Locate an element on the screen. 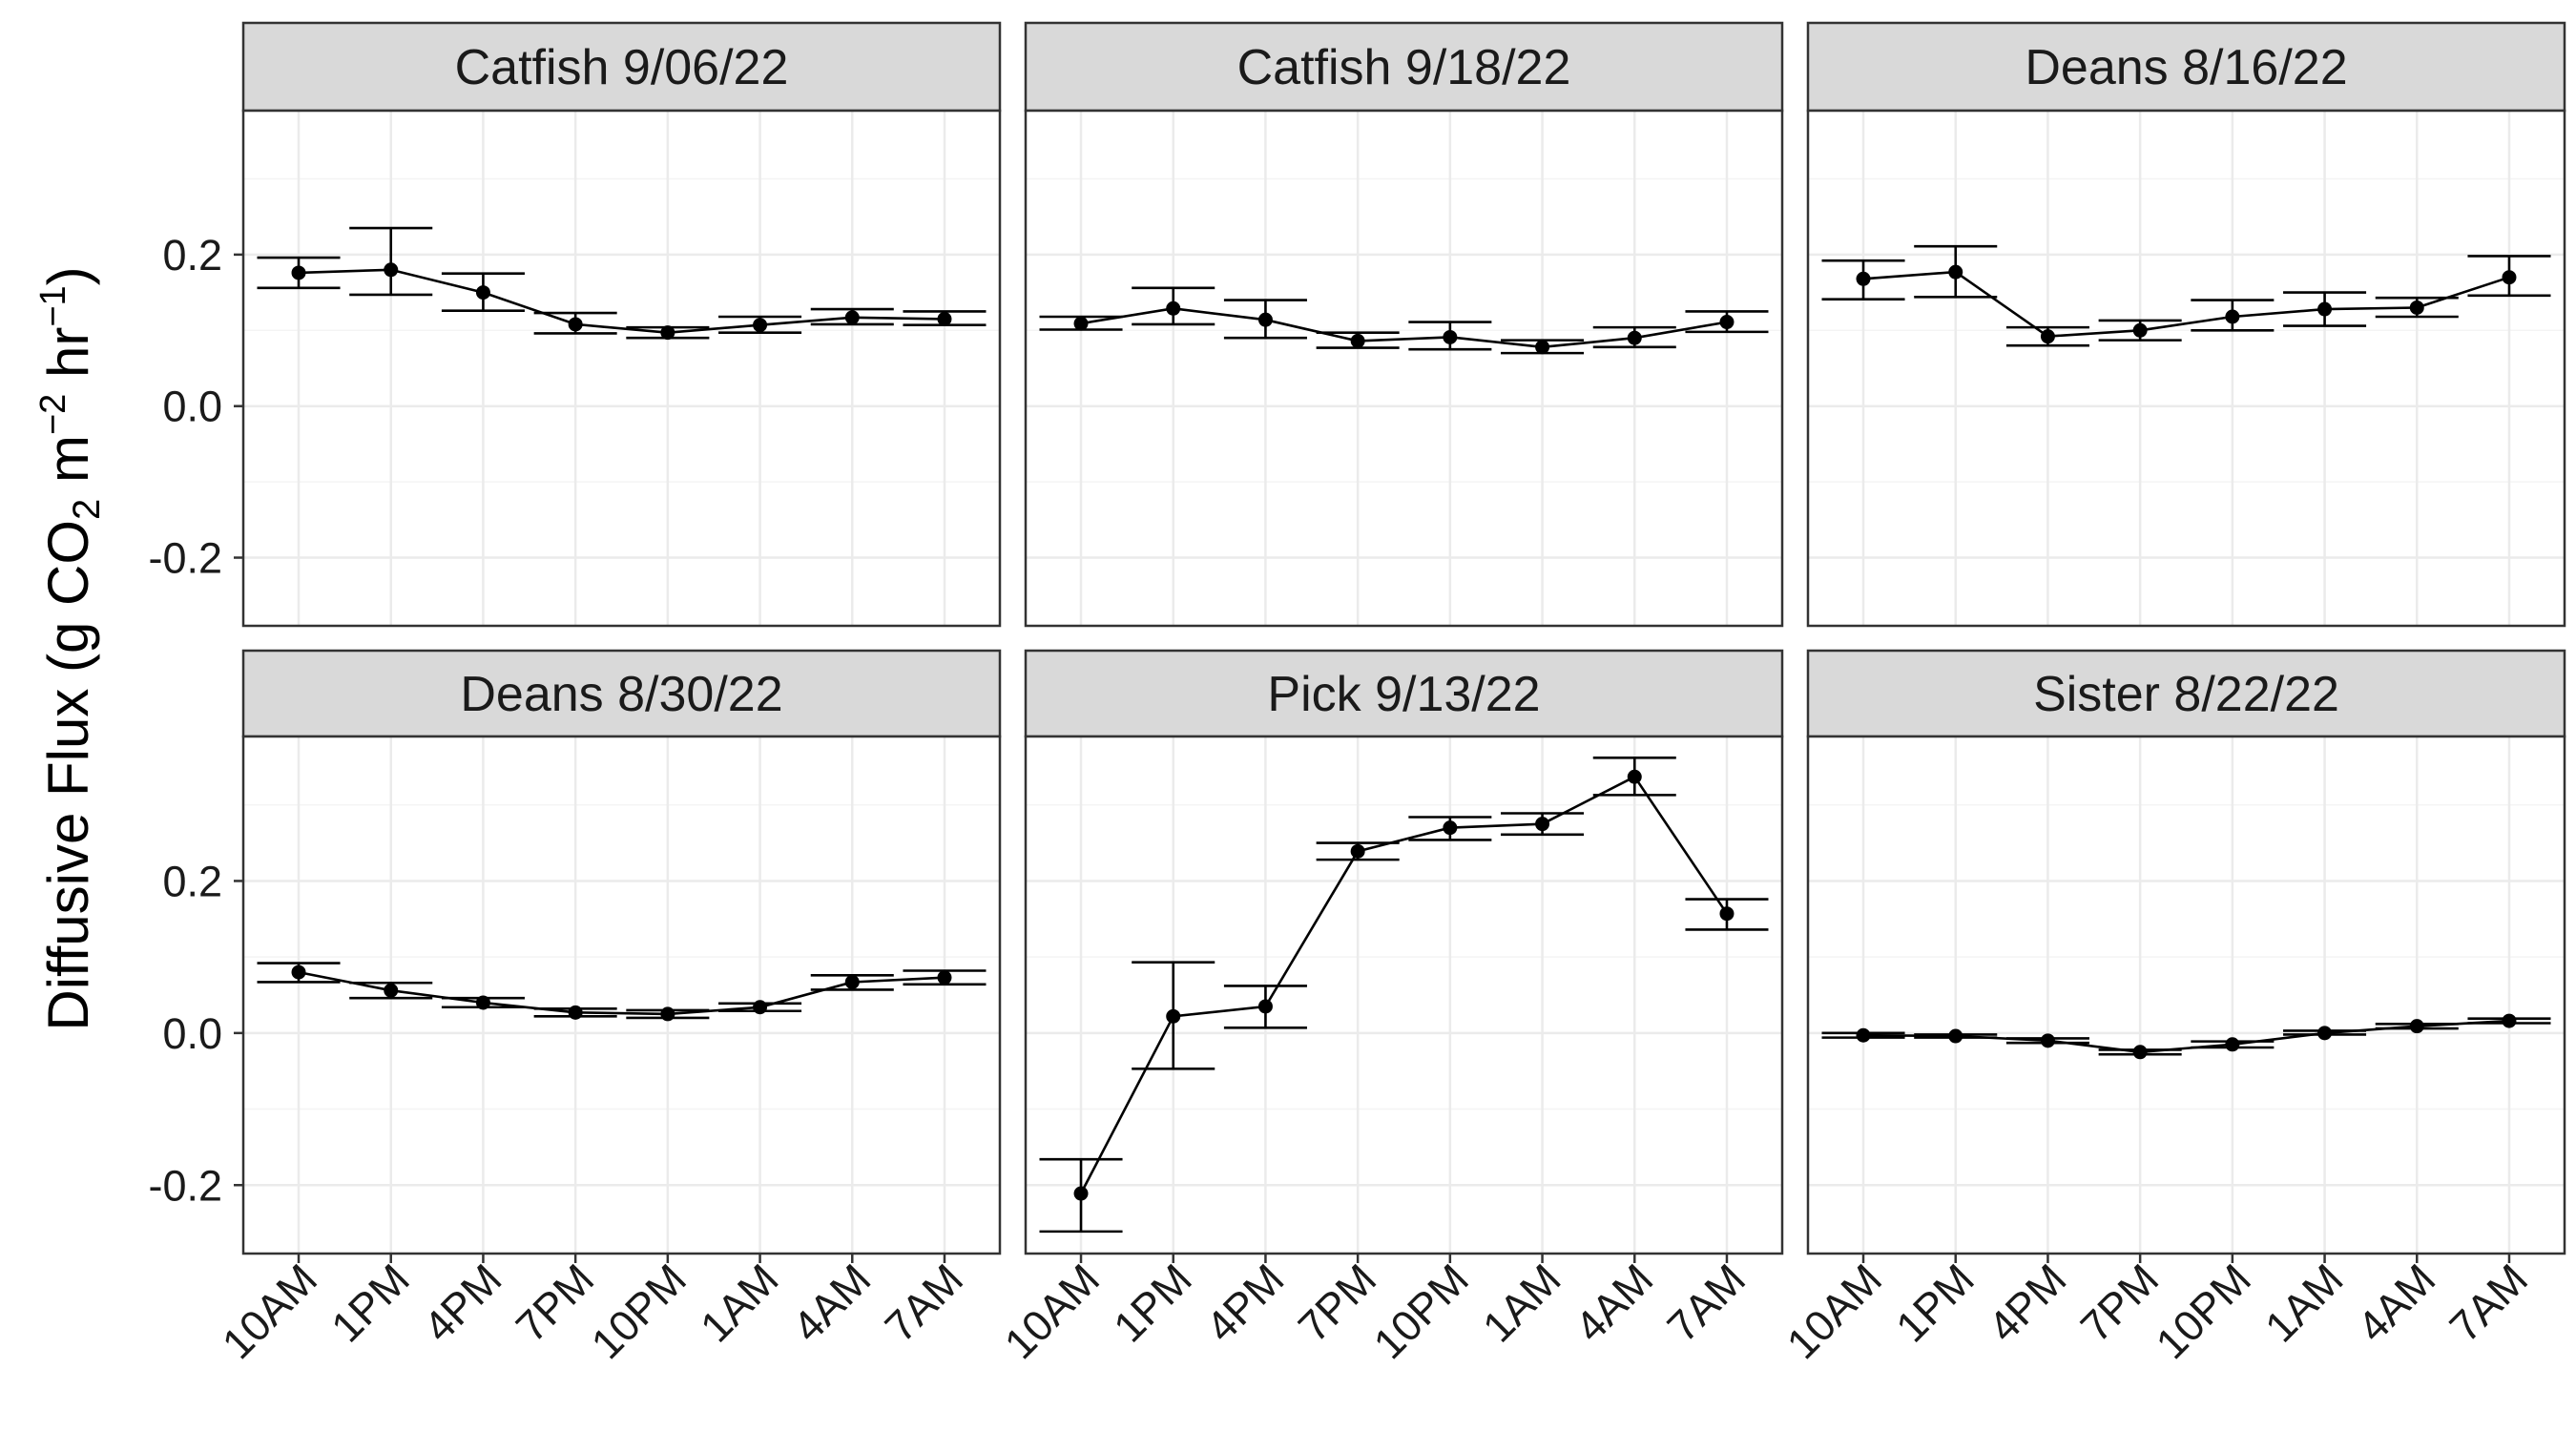 The image size is (2576, 1431). y-axis-title-part: Diffusive Flux (g CO is located at coordinates (68, 775).